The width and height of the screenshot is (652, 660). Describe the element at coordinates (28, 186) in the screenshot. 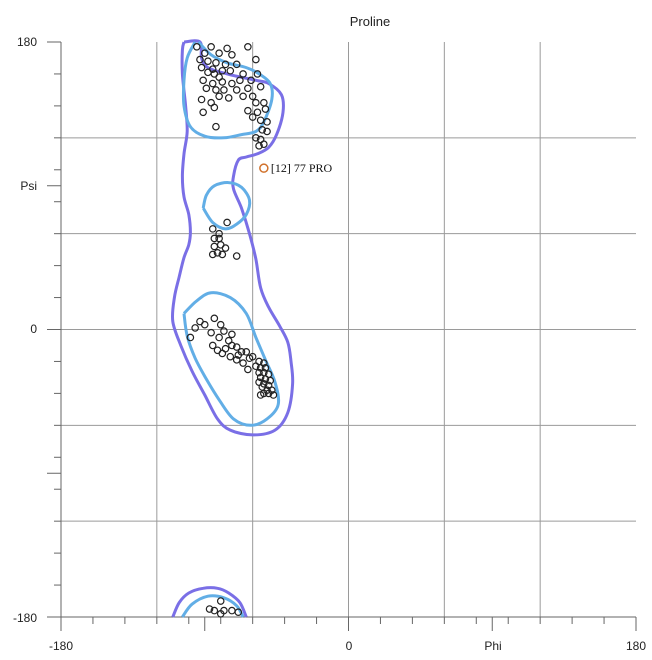

I see `y-axis-label: Psi` at that location.